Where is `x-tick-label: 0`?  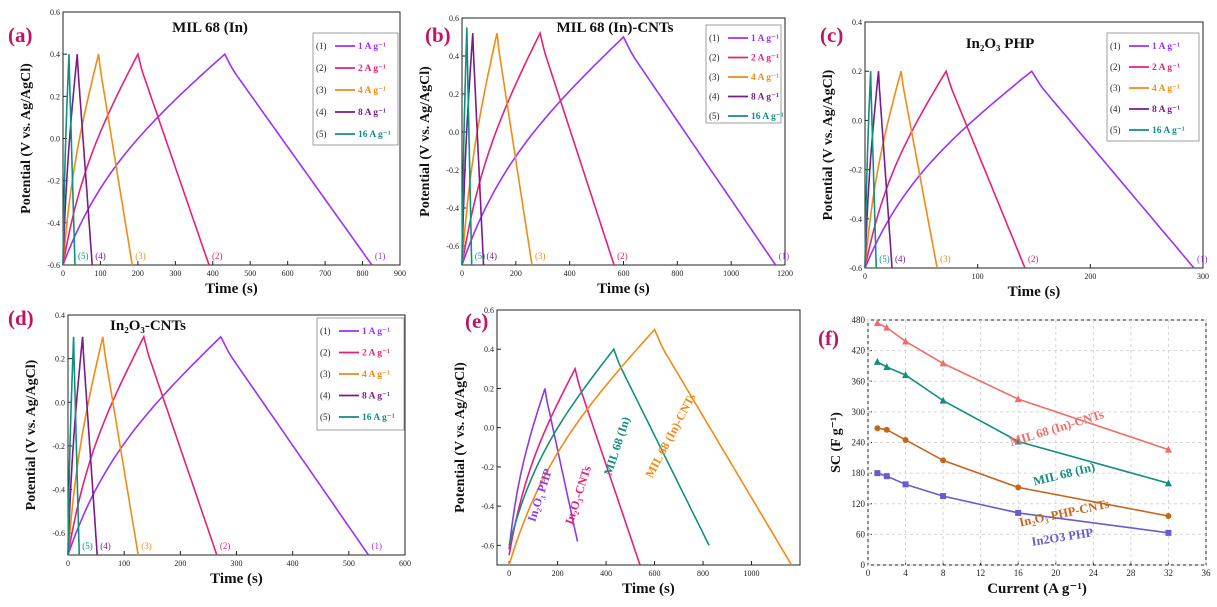
x-tick-label: 0 is located at coordinates (63, 273).